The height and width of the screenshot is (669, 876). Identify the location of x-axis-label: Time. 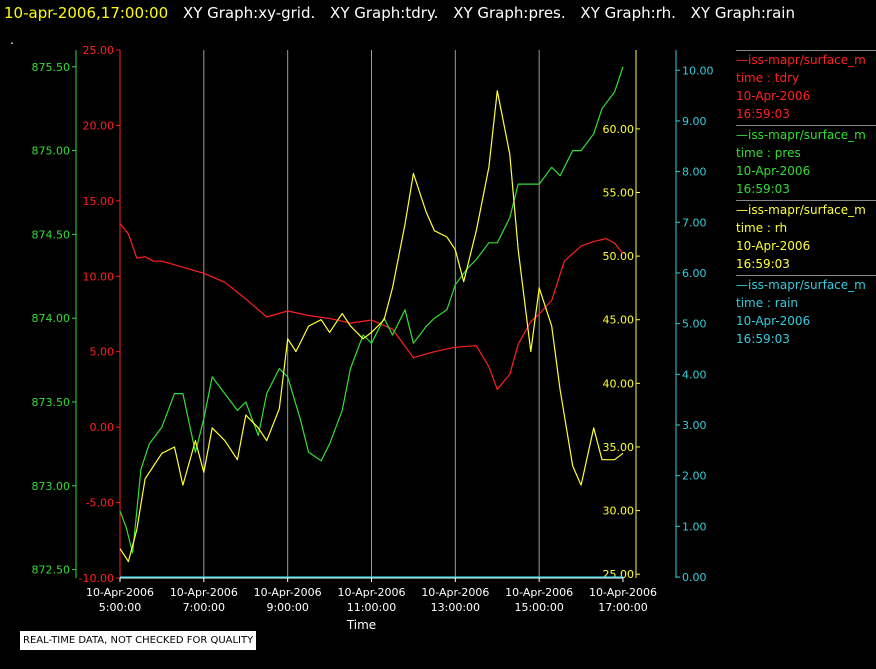
(361, 625).